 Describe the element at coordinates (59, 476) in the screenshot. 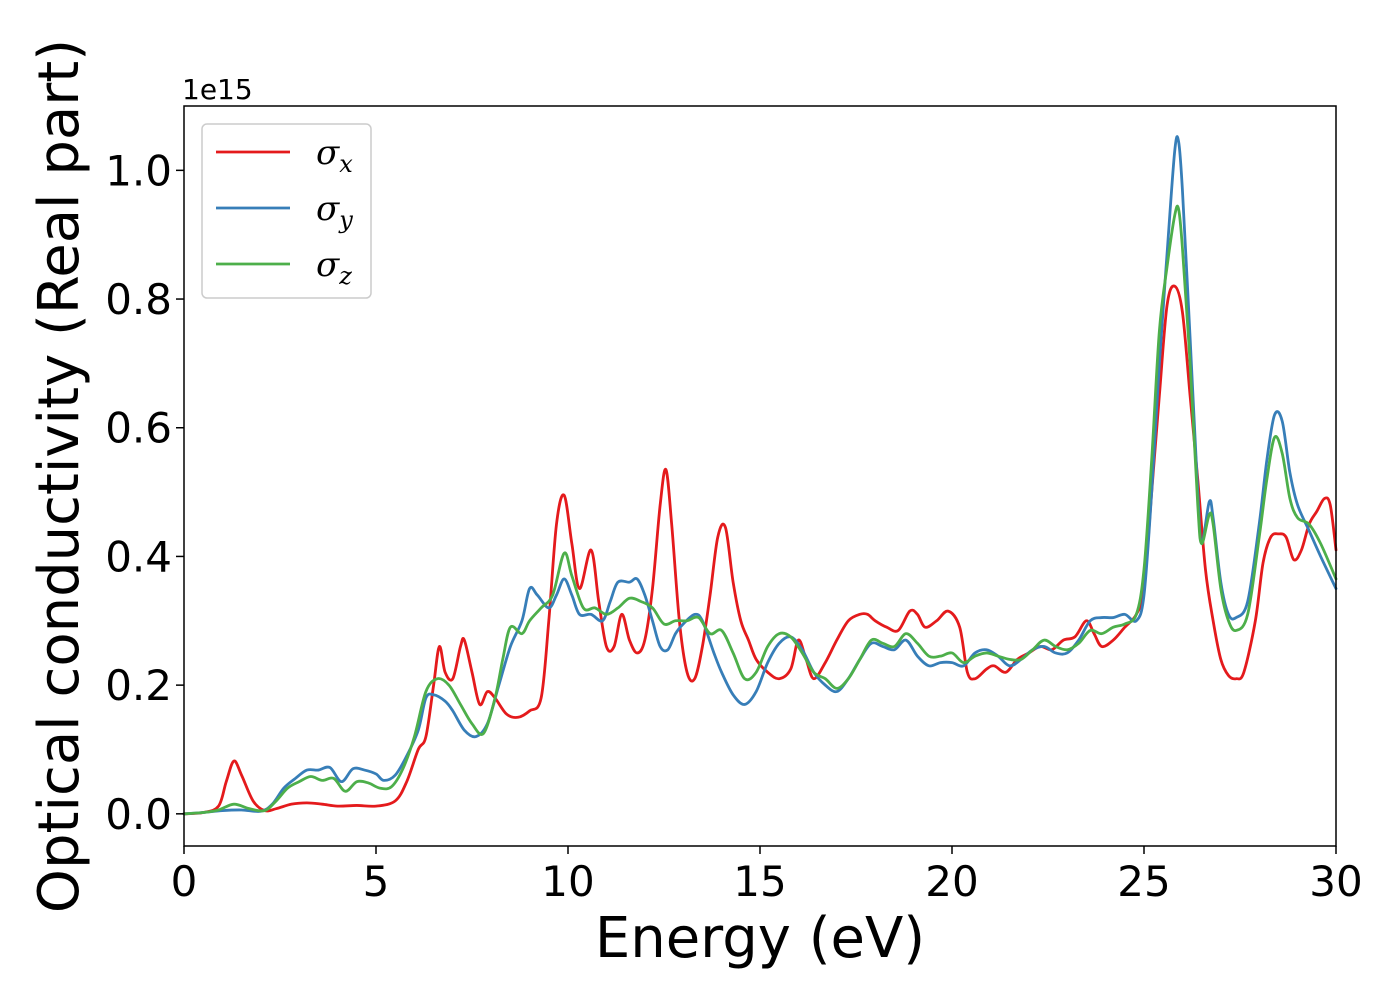

I see `y-axis-title: Optical conductivity (Real part)` at that location.